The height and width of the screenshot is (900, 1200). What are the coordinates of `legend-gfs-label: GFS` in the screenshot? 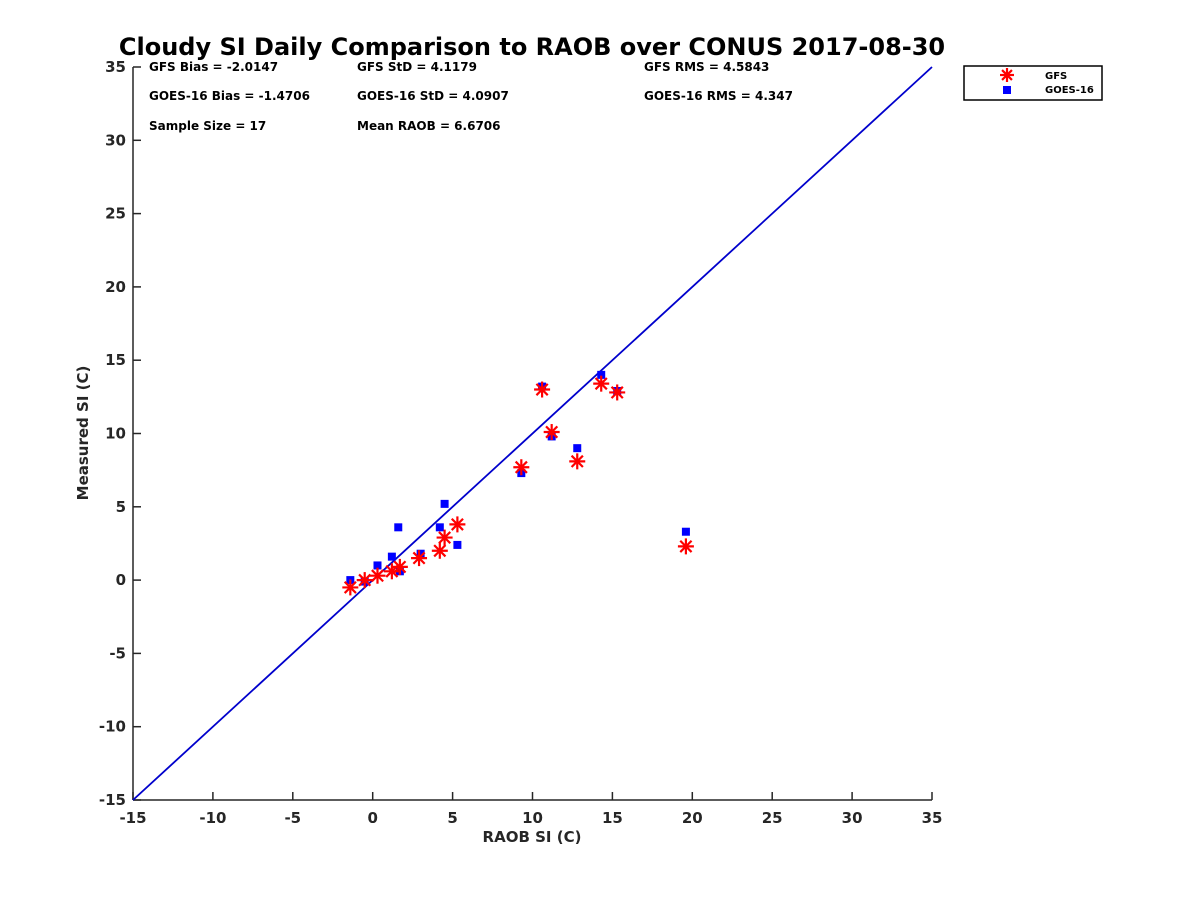 It's located at (1056, 76).